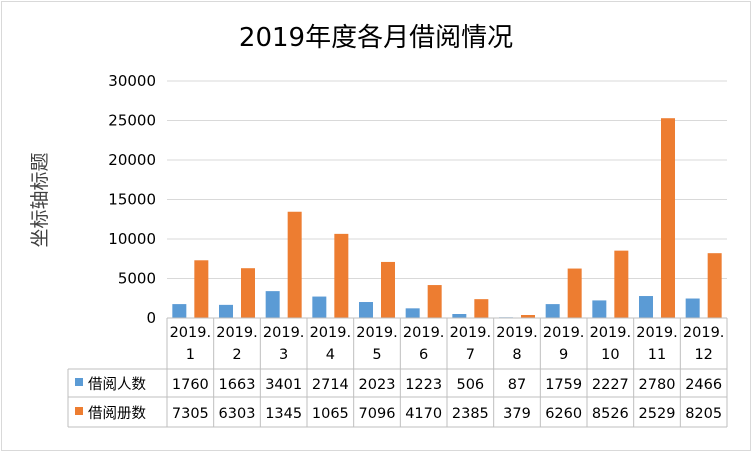 The width and height of the screenshot is (753, 453). Describe the element at coordinates (330, 385) in the screenshot. I see `table-cell: 2714` at that location.